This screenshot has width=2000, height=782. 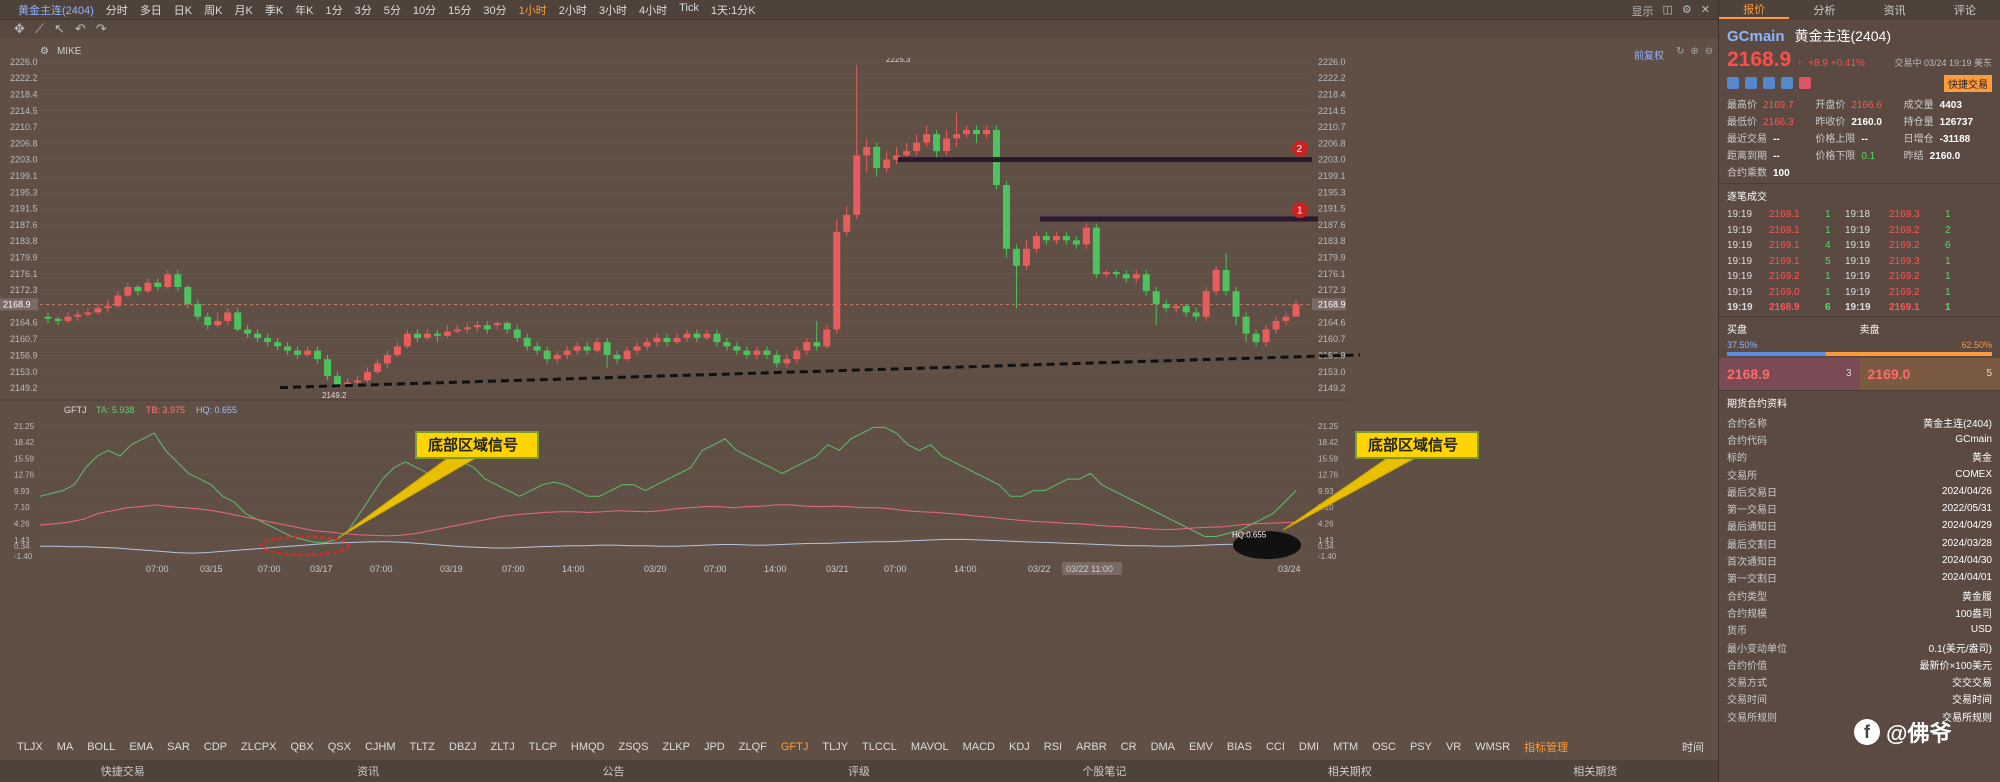 I want to click on period-tab: 周K, so click(x=213, y=10).